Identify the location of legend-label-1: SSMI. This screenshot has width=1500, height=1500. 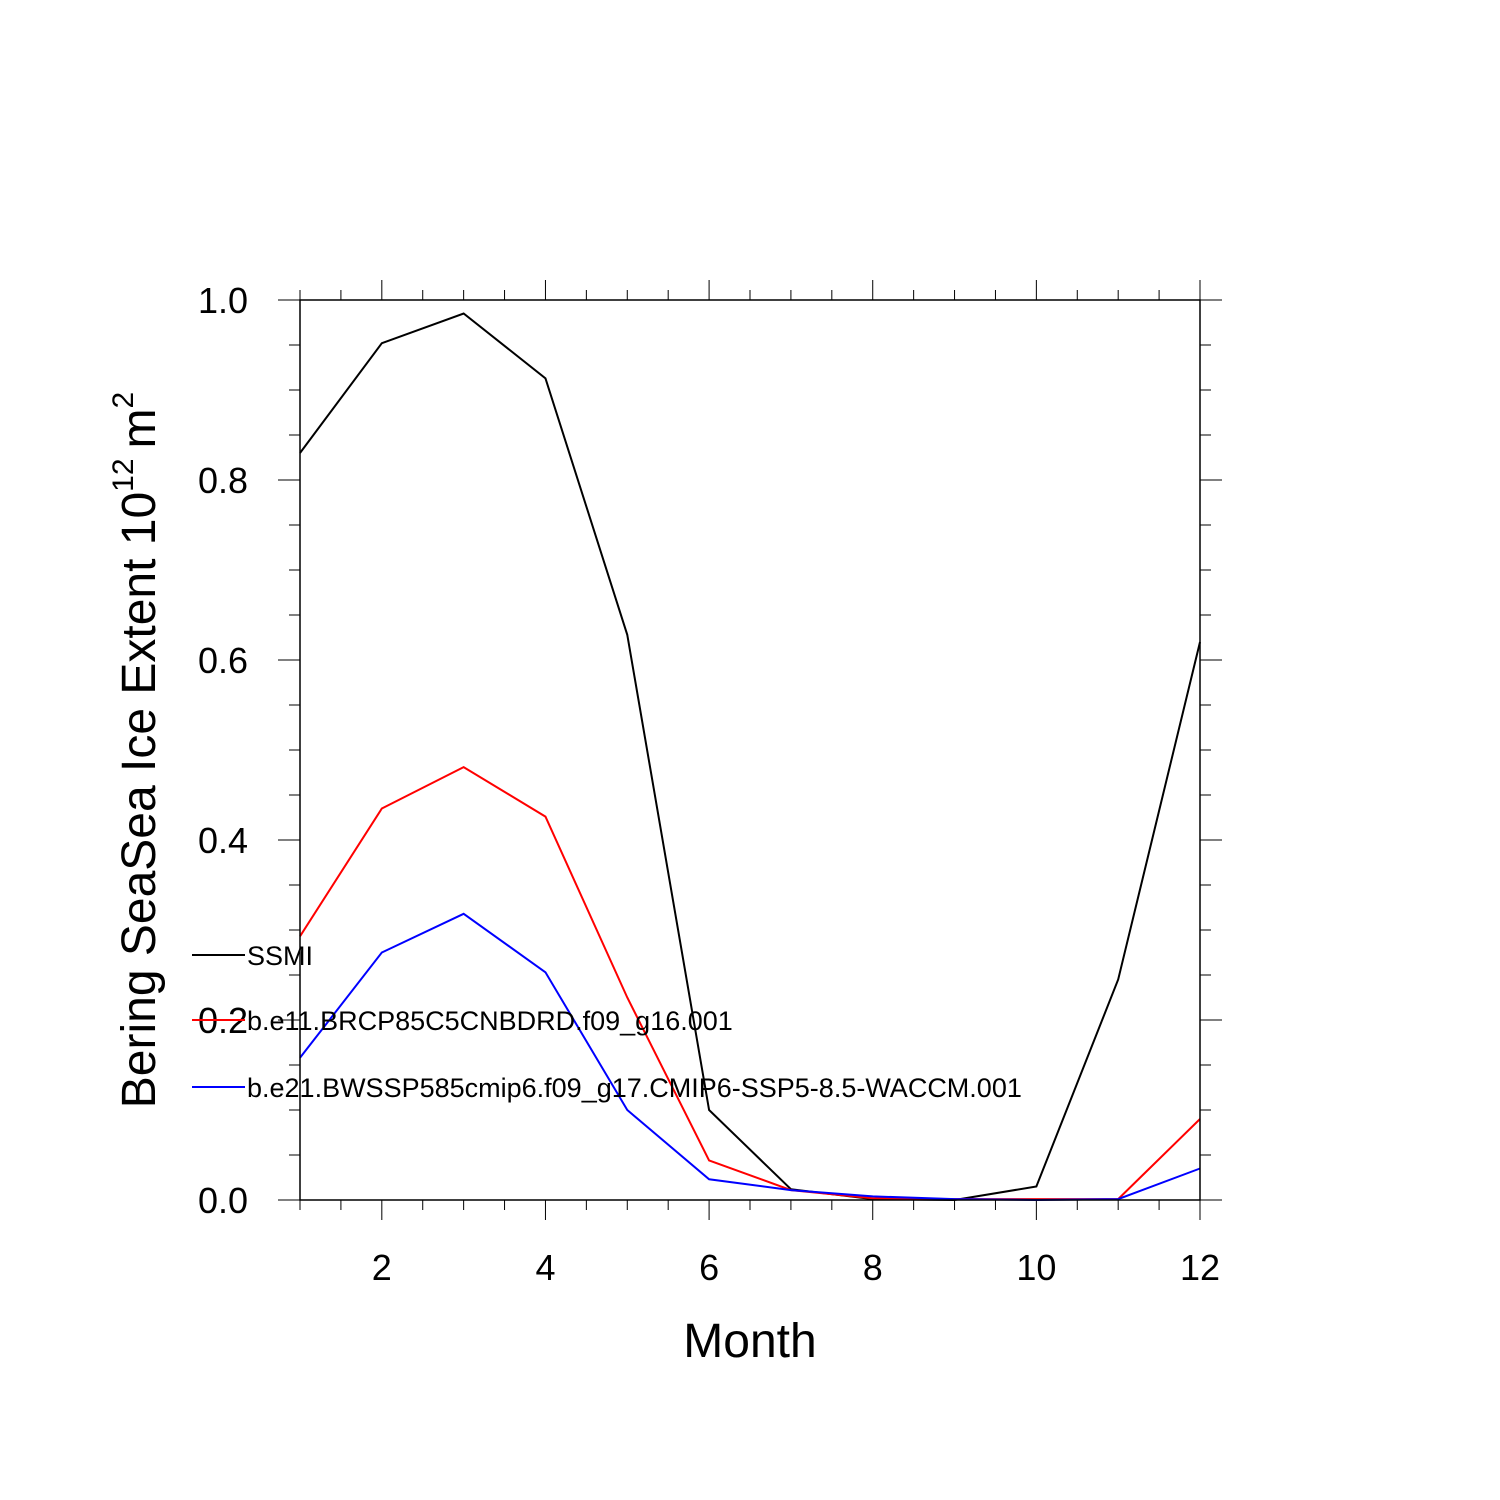
(280, 956).